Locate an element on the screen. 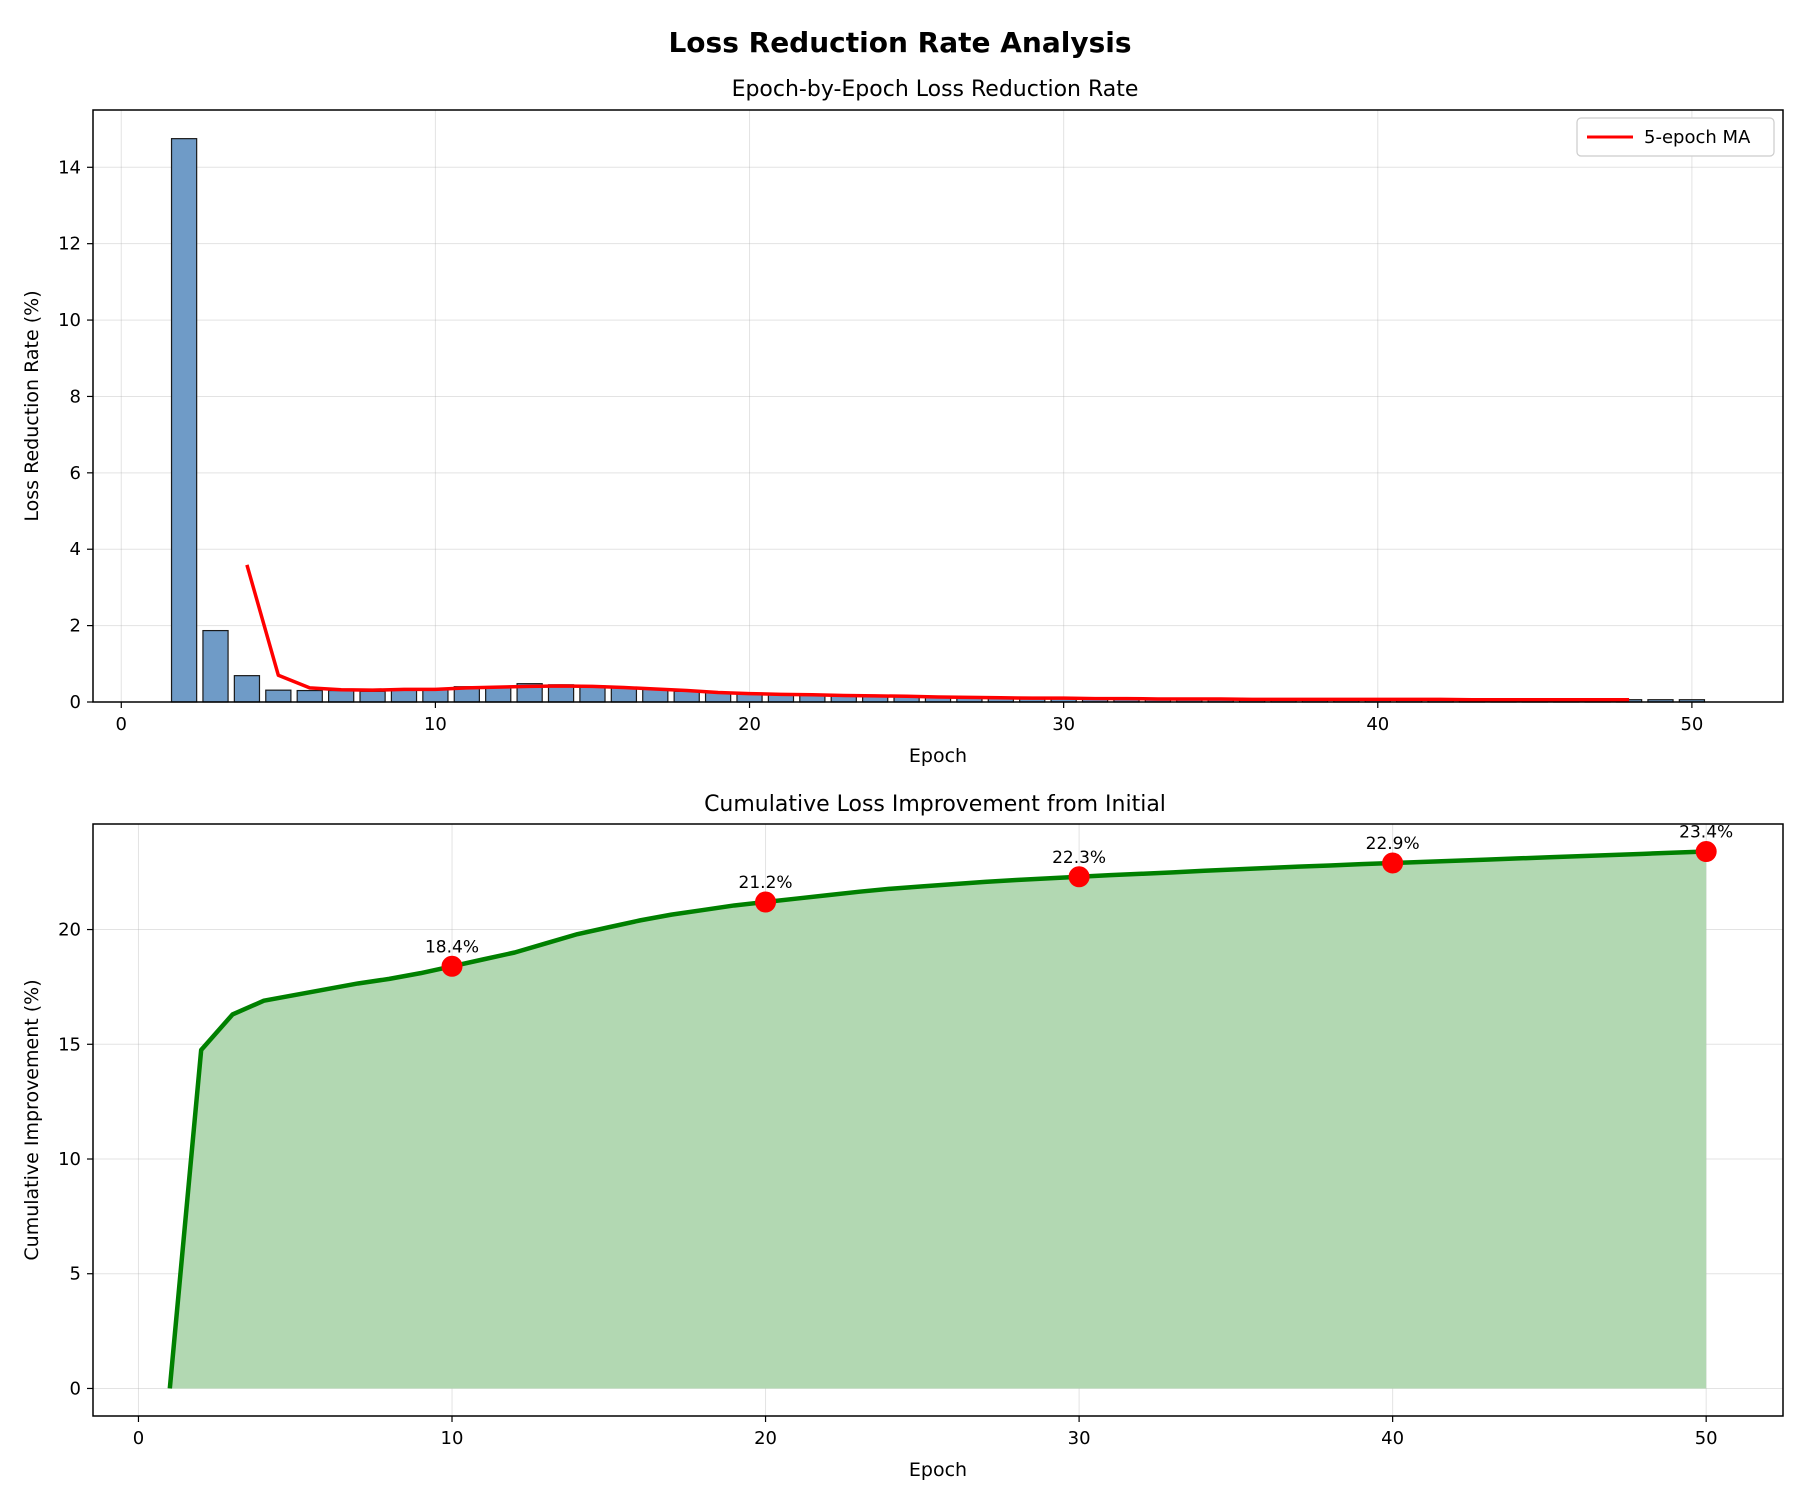 This screenshot has width=1800, height=1500. y-tick-label: 5 is located at coordinates (75, 1274).